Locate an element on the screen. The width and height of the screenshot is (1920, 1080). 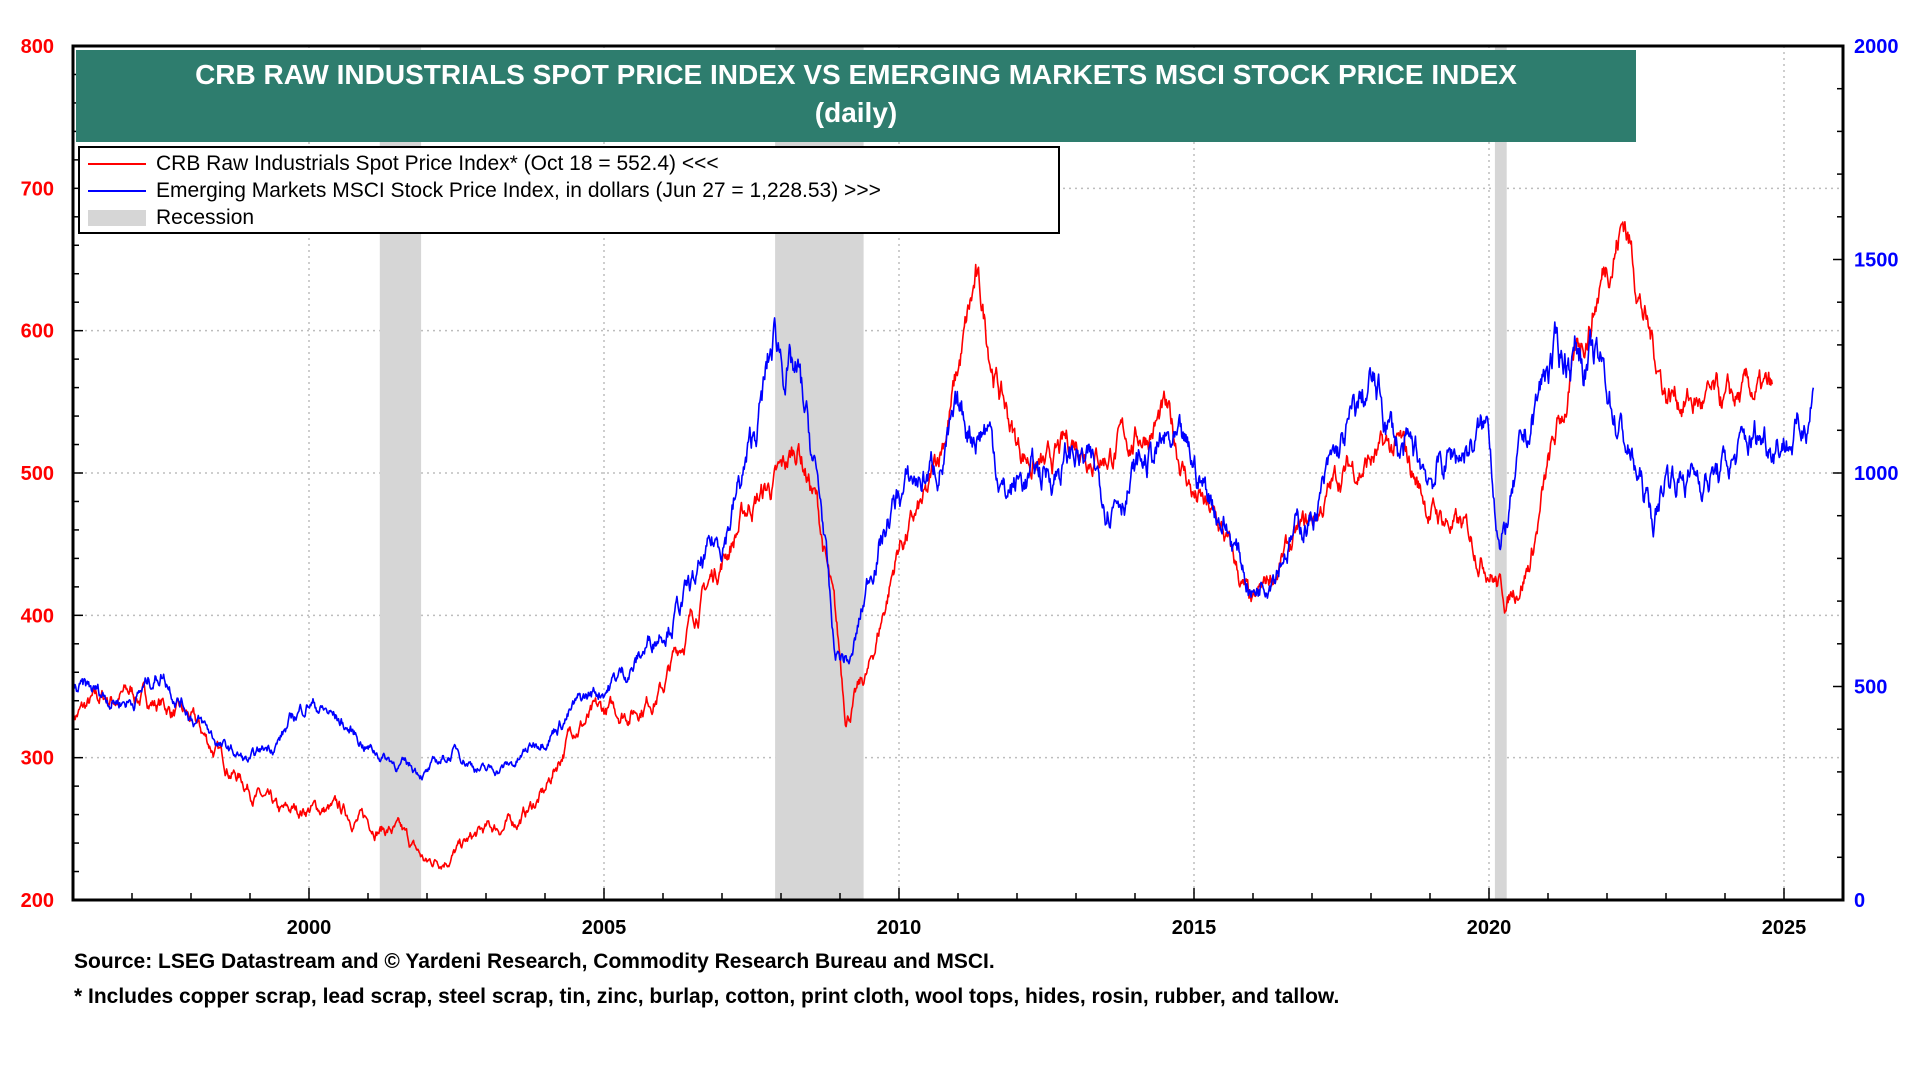
right-tick-label: 2000 is located at coordinates (1876, 47).